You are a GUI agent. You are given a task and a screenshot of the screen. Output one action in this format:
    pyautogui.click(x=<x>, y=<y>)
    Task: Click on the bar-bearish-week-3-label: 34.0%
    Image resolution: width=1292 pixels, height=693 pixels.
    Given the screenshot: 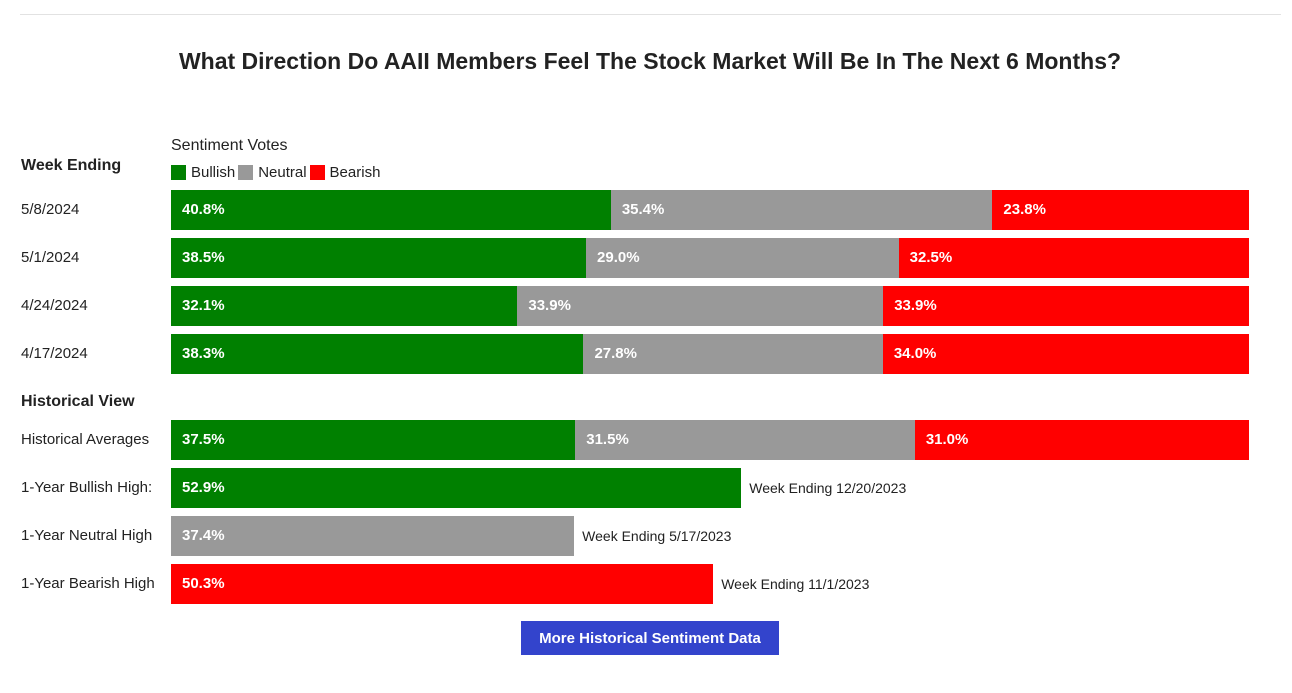 What is the action you would take?
    pyautogui.click(x=915, y=353)
    